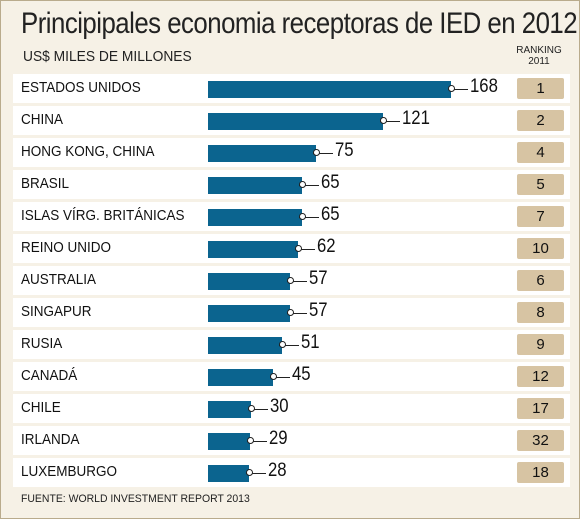  Describe the element at coordinates (540, 120) in the screenshot. I see `ranking-badge: 2` at that location.